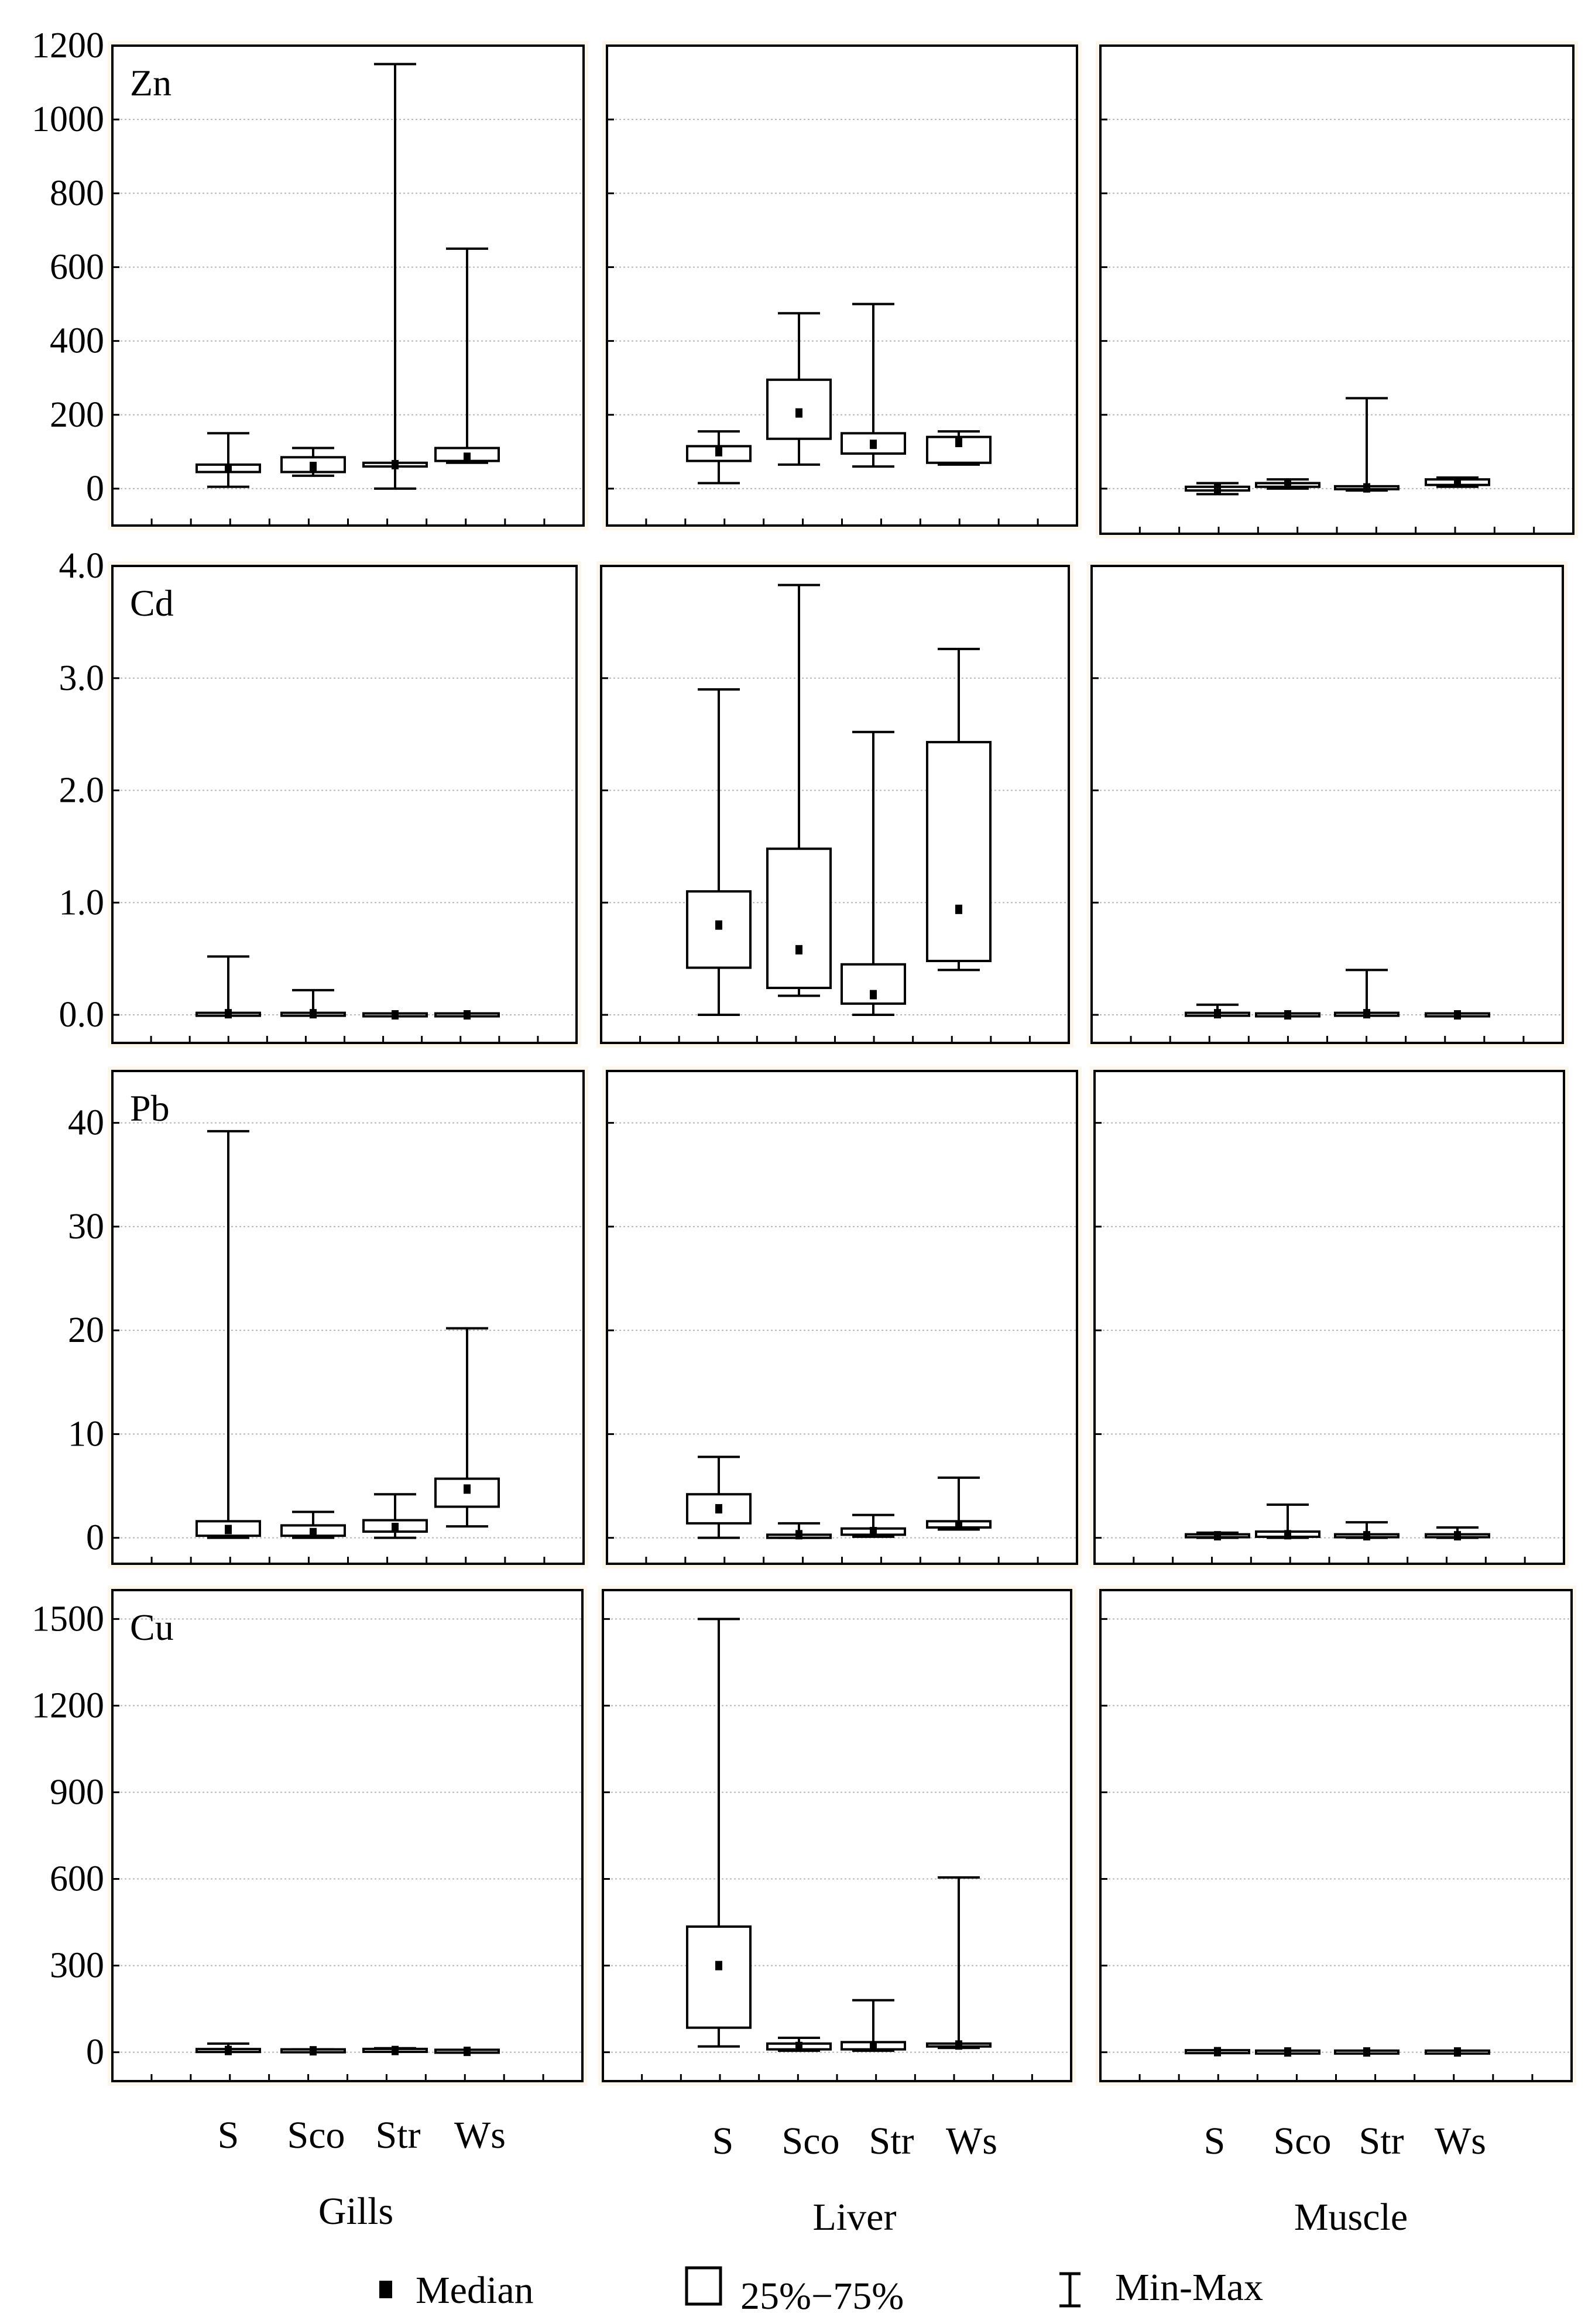 This screenshot has width=1595, height=2324. I want to click on box-cd-liver-ws, so click(959, 809).